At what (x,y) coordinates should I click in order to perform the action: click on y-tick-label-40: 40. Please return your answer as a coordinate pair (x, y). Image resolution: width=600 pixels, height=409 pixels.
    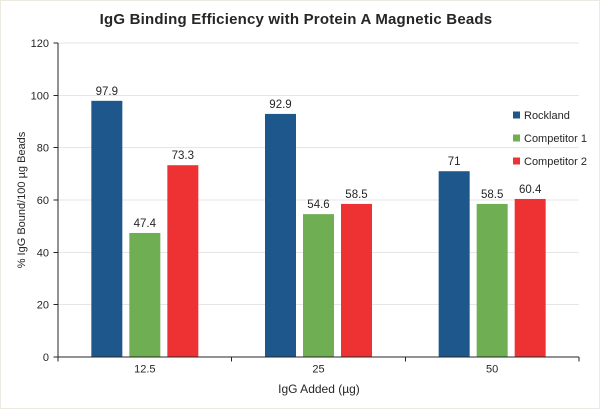
    Looking at the image, I should click on (43, 253).